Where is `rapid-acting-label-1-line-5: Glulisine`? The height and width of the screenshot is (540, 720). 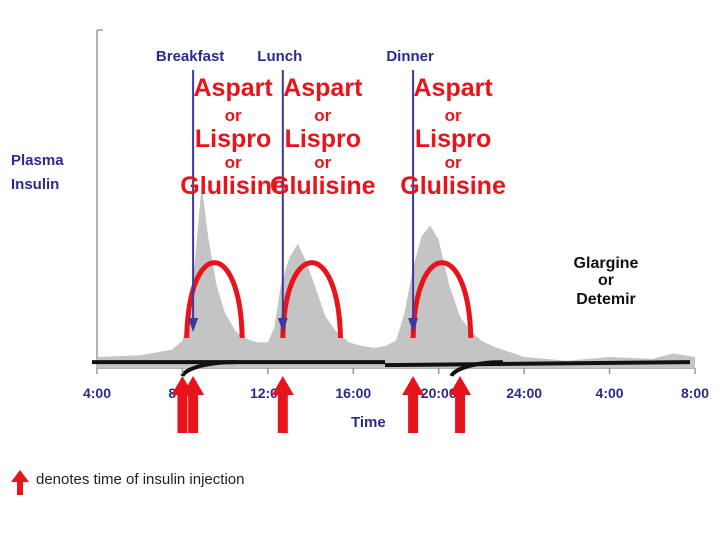
rapid-acting-label-1-line-5: Glulisine is located at coordinates (233, 186).